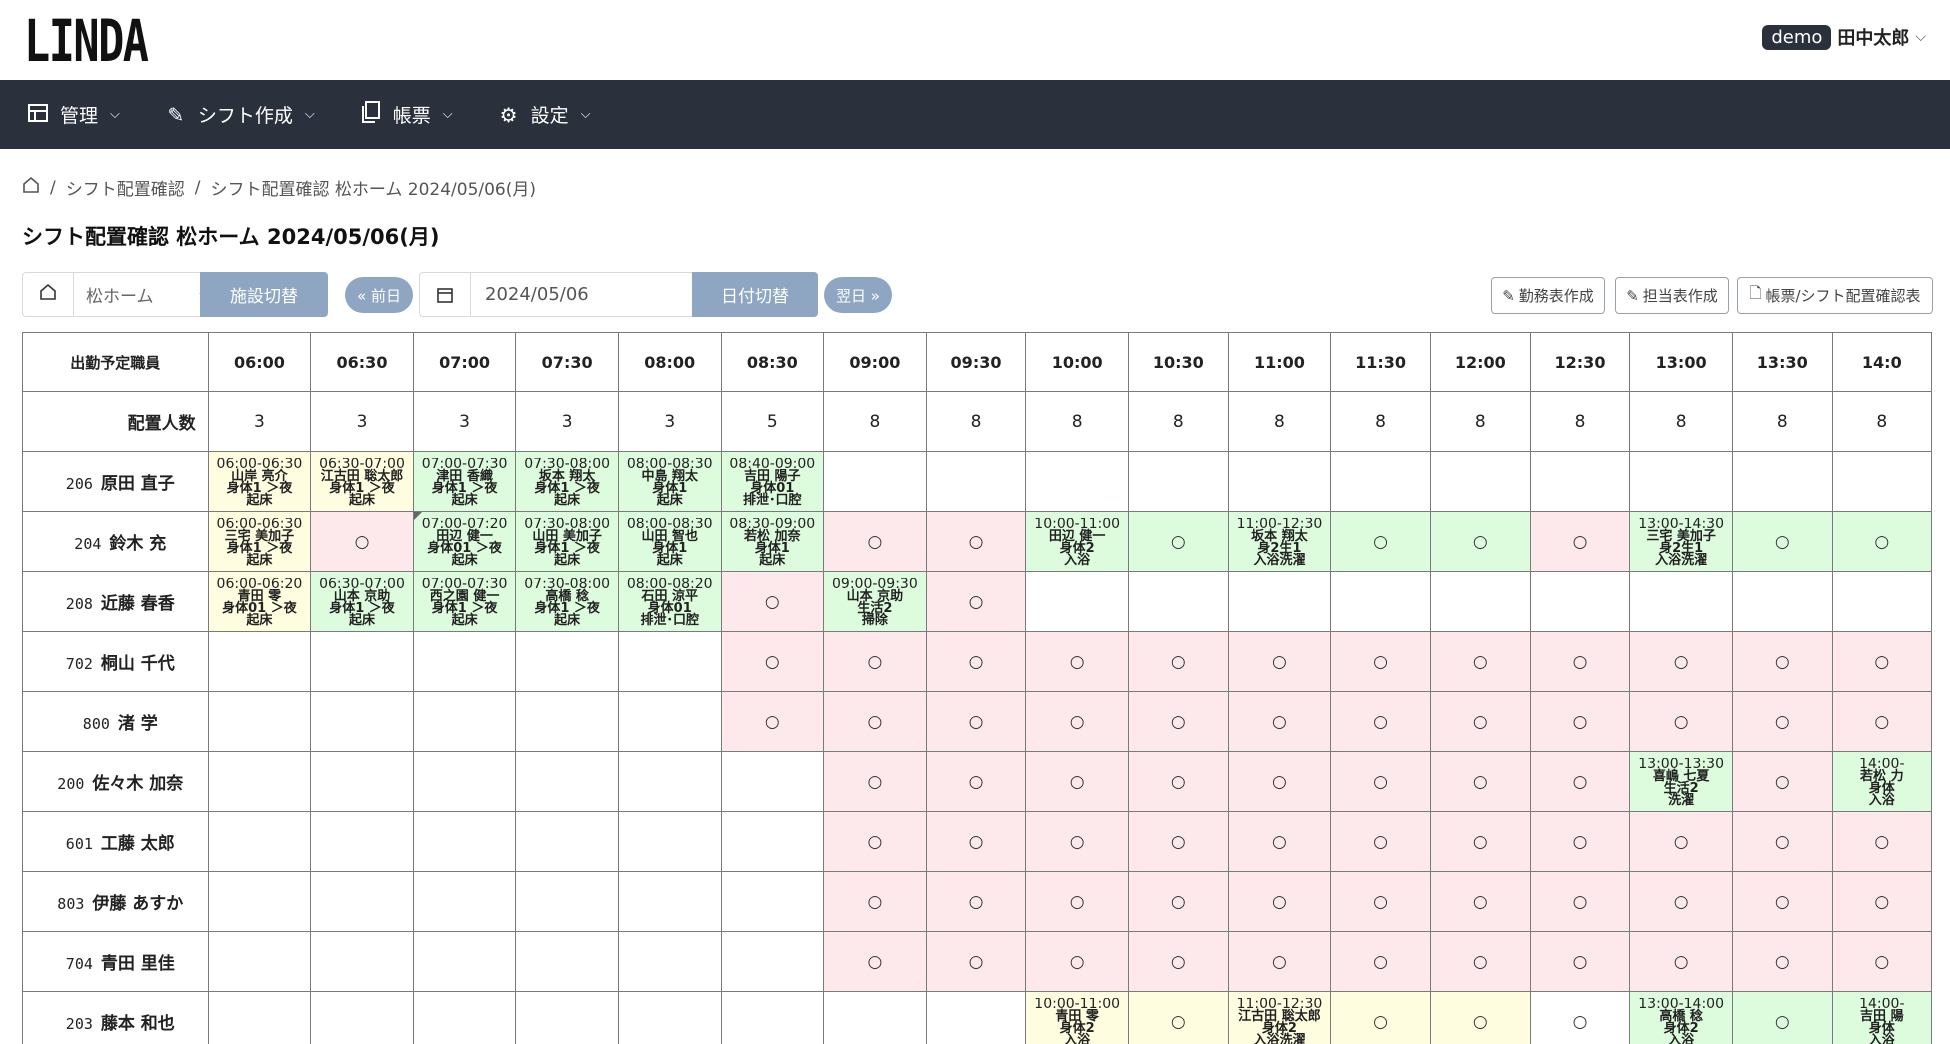  Describe the element at coordinates (362, 481) in the screenshot. I see `shift-assignment-cell: 06:30-07:00 江古田 聡太郎 身体1 ＞夜 起床` at that location.